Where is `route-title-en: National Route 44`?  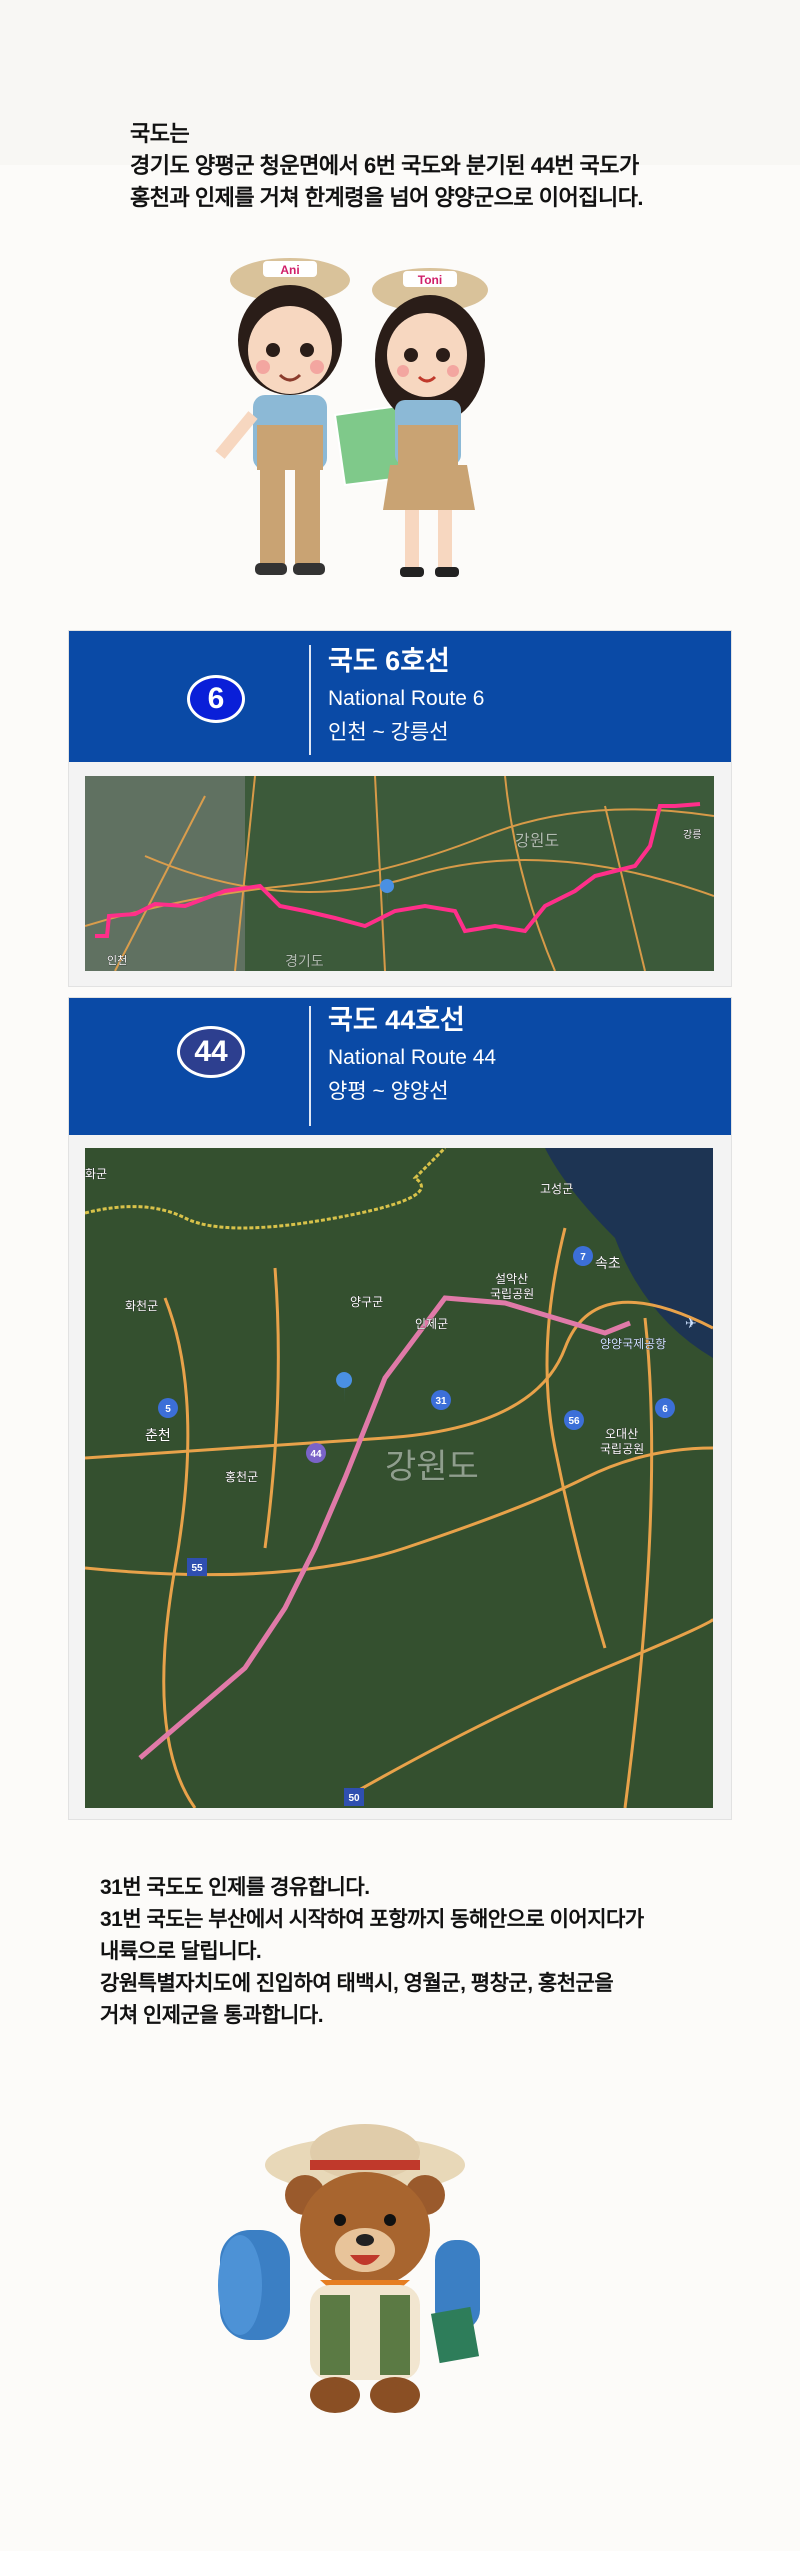 route-title-en: National Route 44 is located at coordinates (412, 1057).